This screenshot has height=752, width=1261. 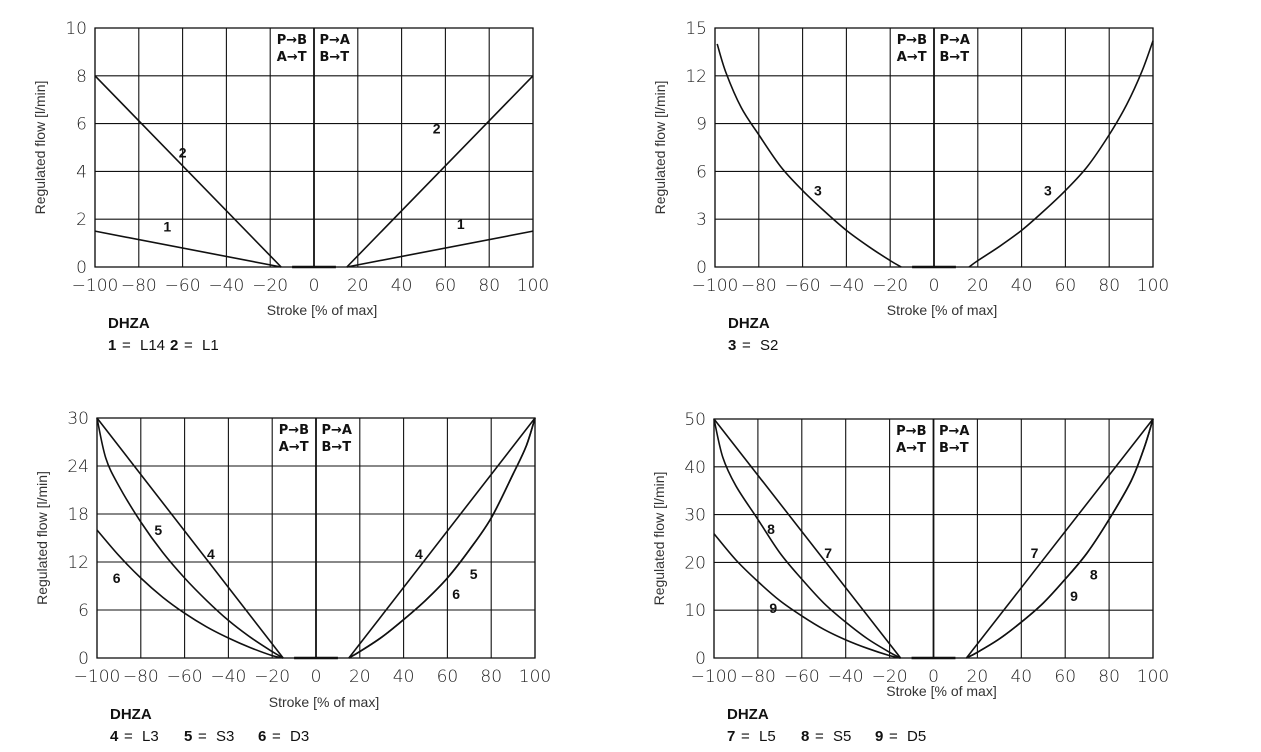 What do you see at coordinates (440, 171) in the screenshot?
I see `series-2-curve-right` at bounding box center [440, 171].